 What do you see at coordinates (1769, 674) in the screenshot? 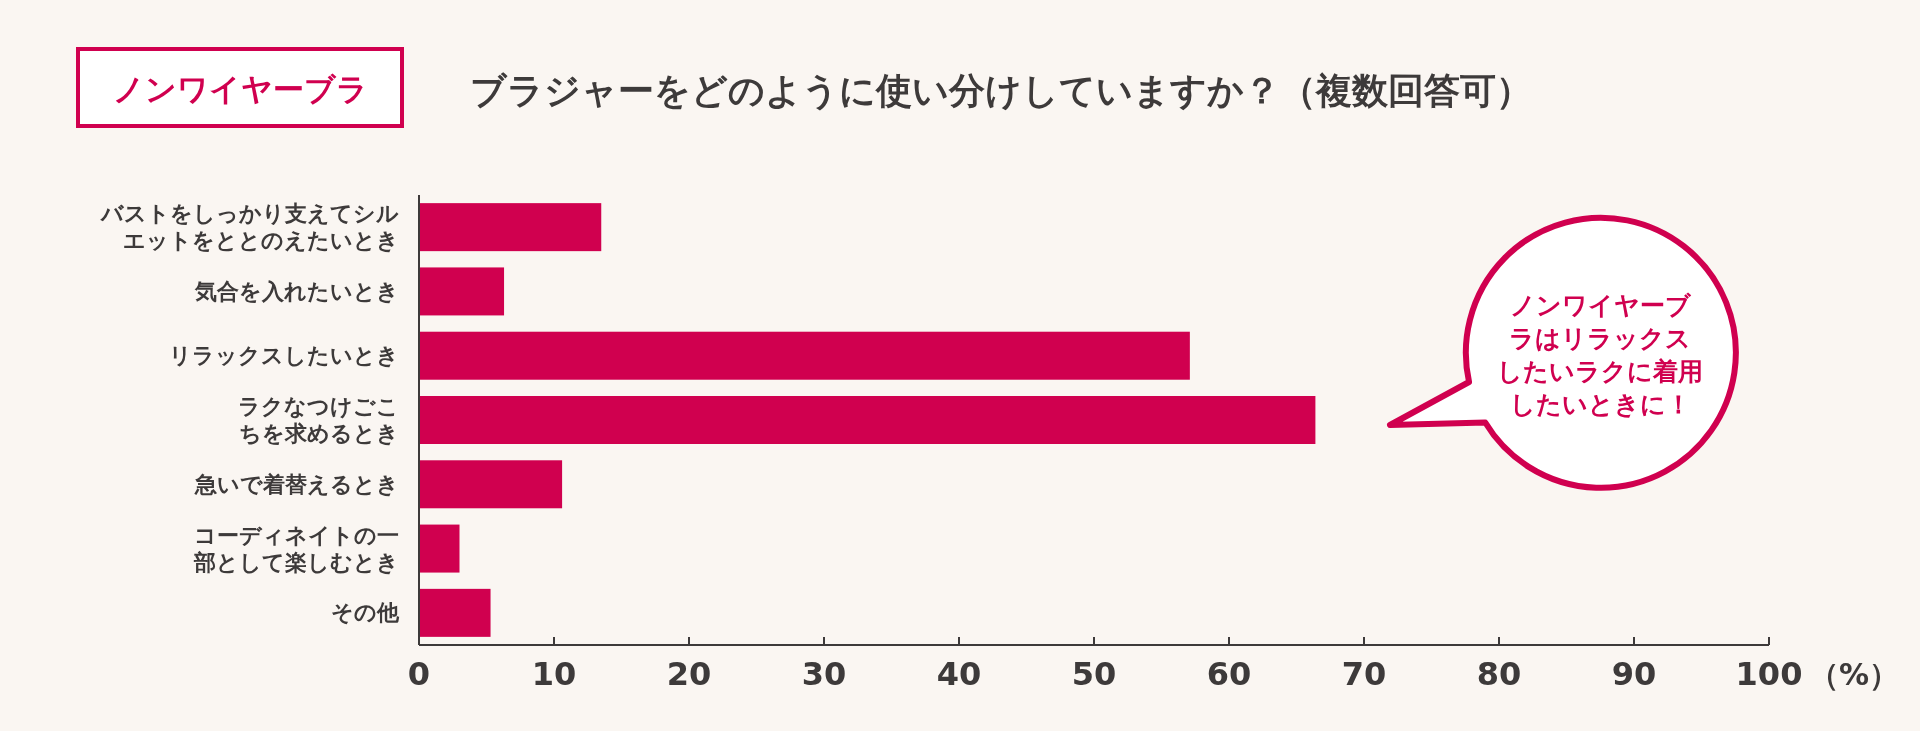
I see `x-tick-label: 100` at bounding box center [1769, 674].